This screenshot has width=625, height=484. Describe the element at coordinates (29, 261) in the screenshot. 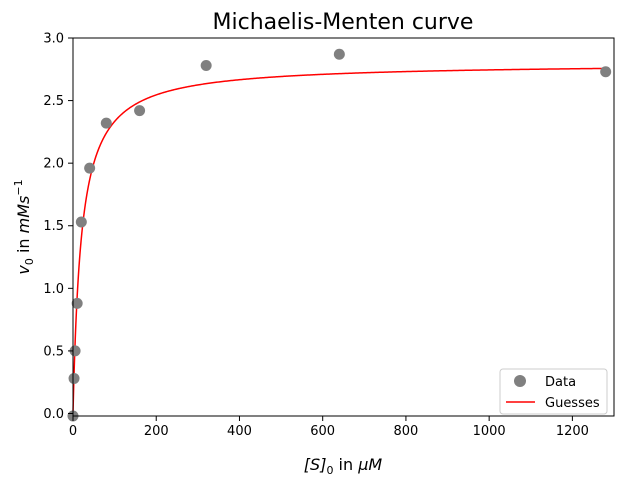

I see `y-label-subscript: 0` at that location.